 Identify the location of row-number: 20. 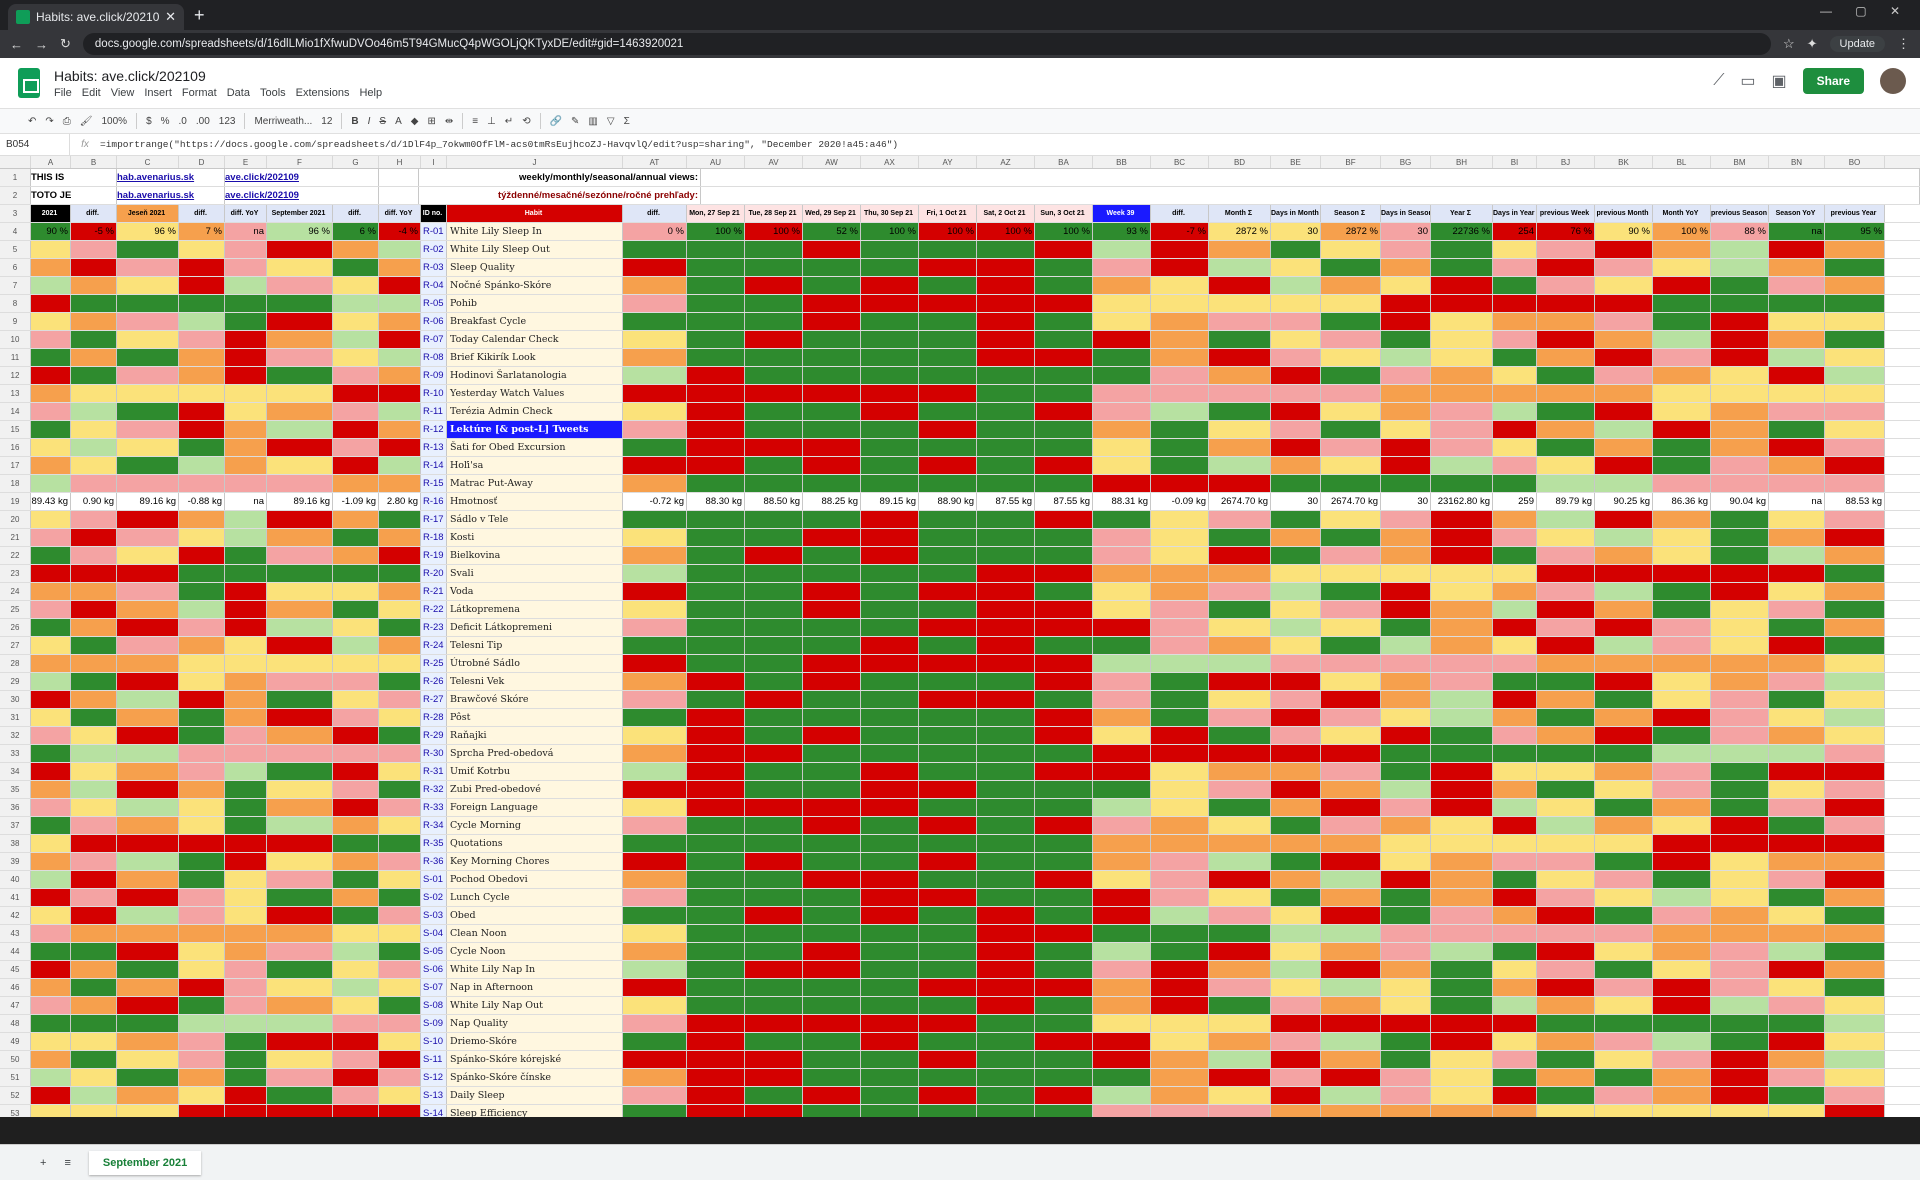
(15, 519).